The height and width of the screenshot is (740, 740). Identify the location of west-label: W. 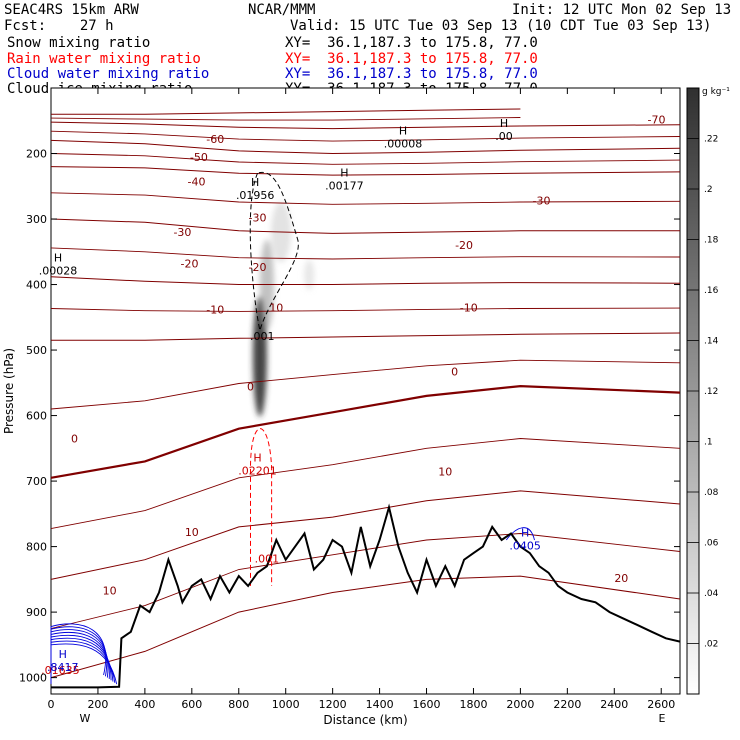
(85, 718).